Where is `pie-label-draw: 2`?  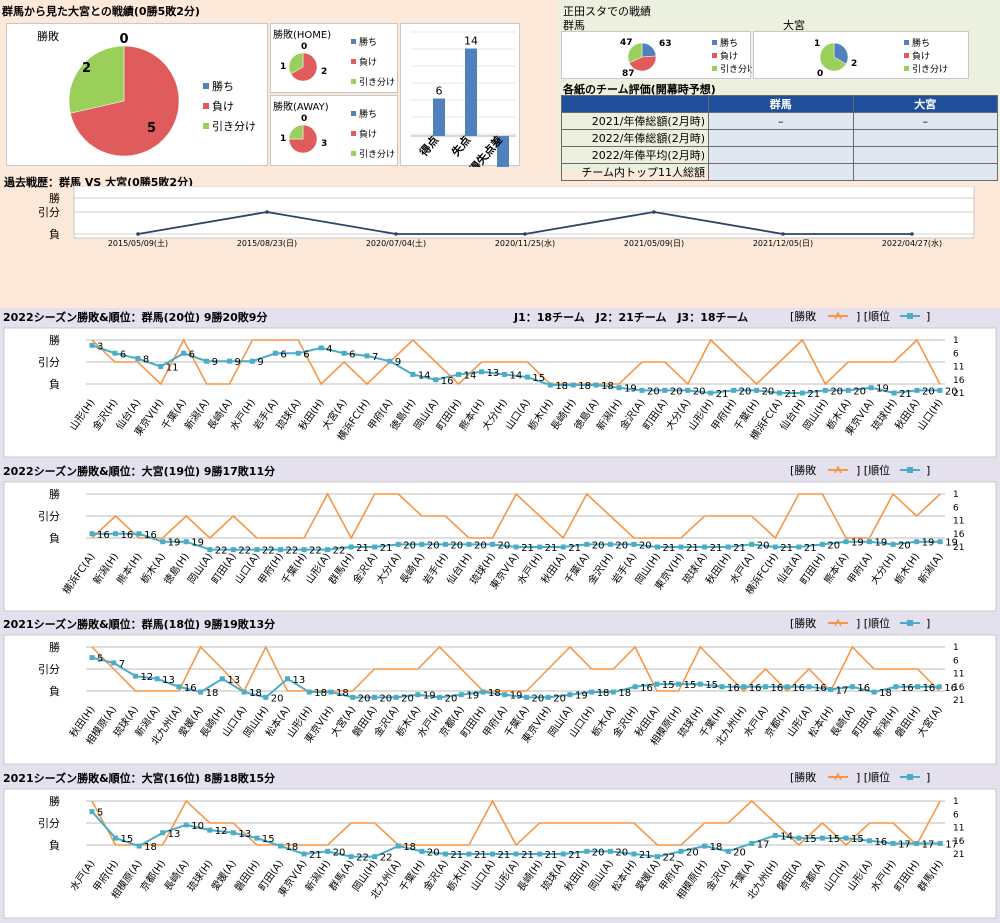 pie-label-draw: 2 is located at coordinates (86, 68).